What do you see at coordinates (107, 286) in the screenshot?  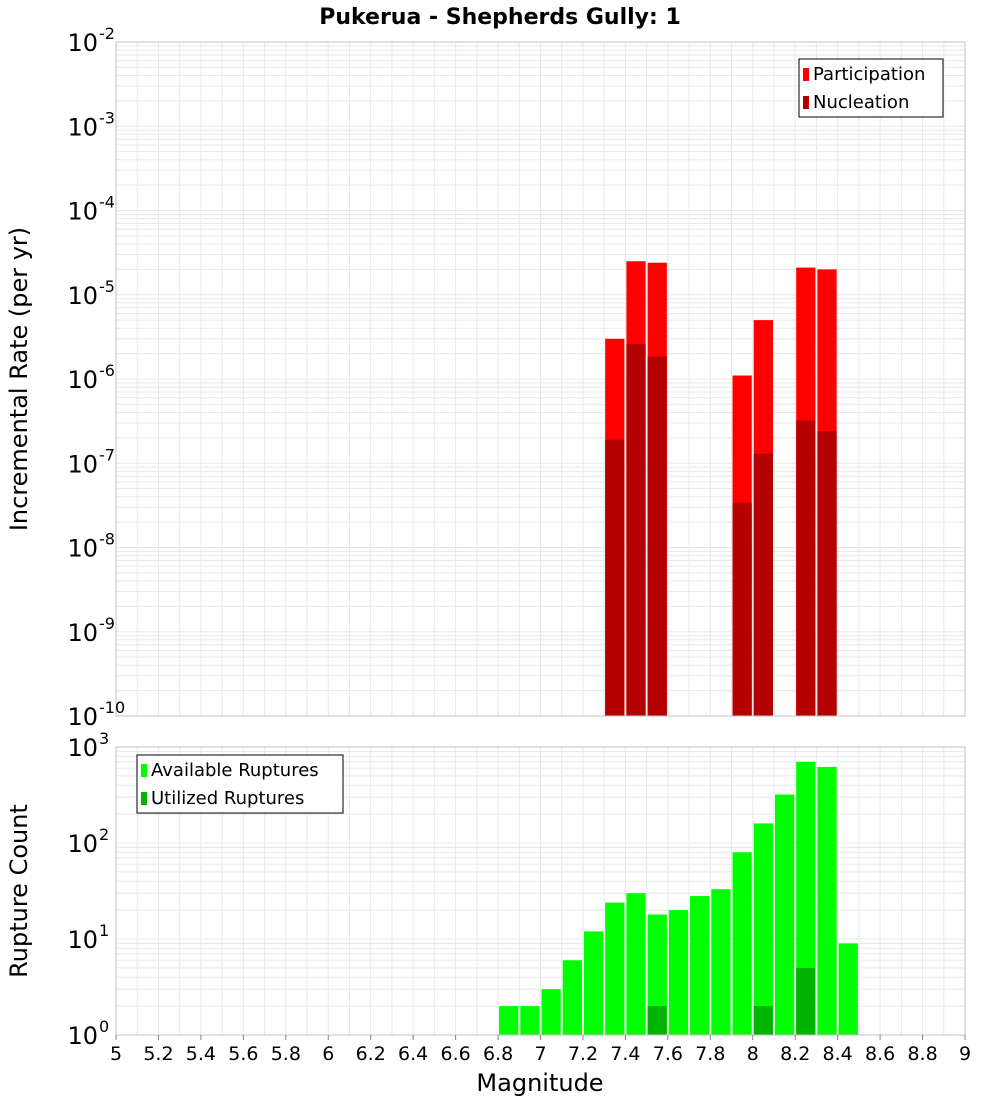 I see `top-y-tick-exponent: -5` at bounding box center [107, 286].